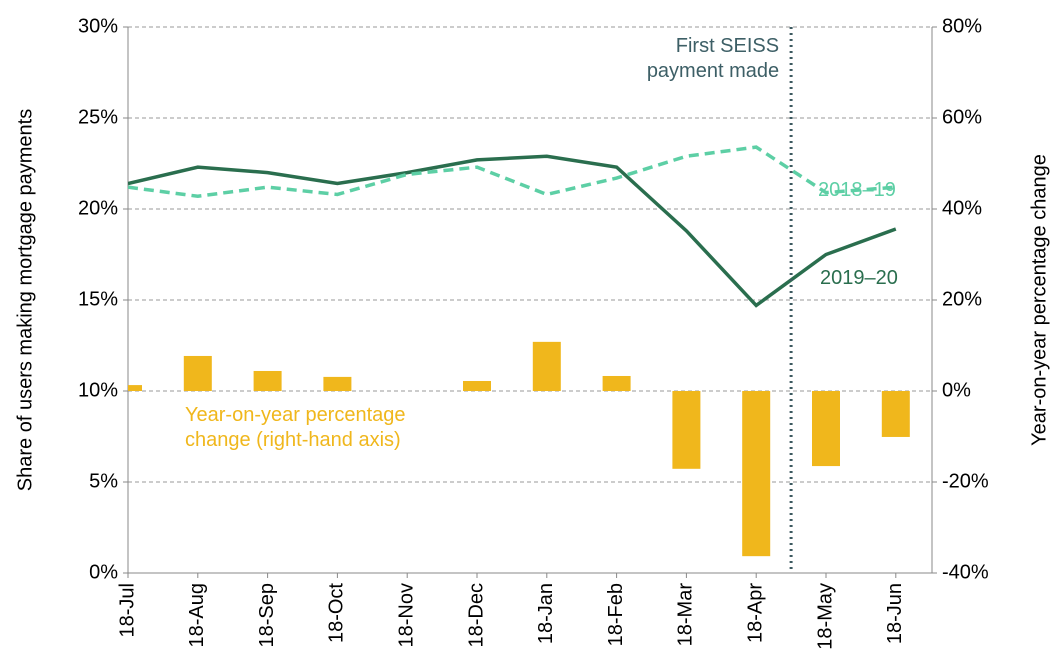 The height and width of the screenshot is (669, 1055). I want to click on x-tick-label: 18-Jul, so click(127, 610).